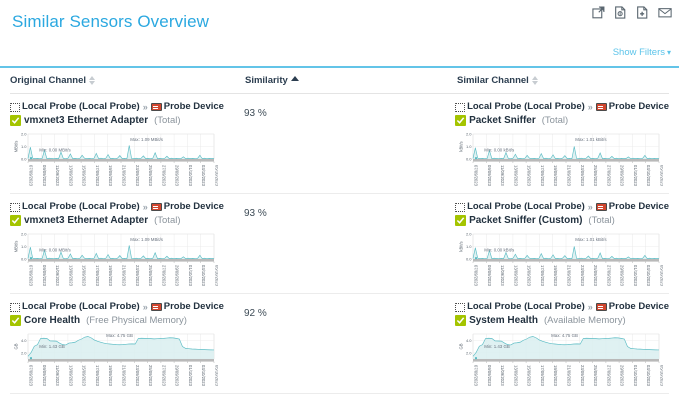 The width and height of the screenshot is (679, 413). Describe the element at coordinates (24, 352) in the screenshot. I see `svg-text: 2.0` at that location.